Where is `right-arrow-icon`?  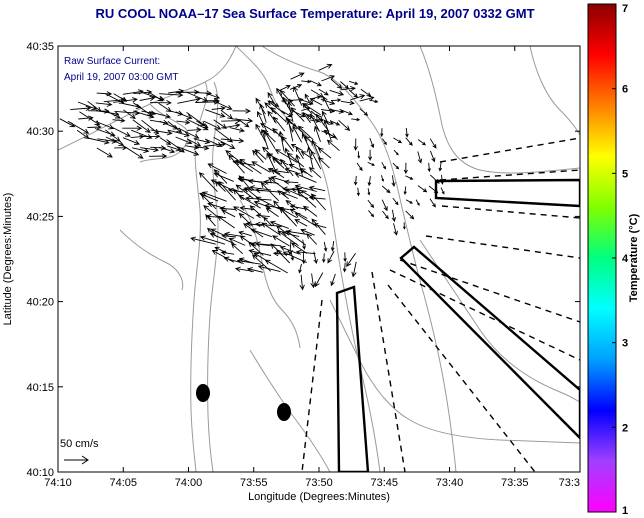
right-arrow-icon is located at coordinates (76, 460).